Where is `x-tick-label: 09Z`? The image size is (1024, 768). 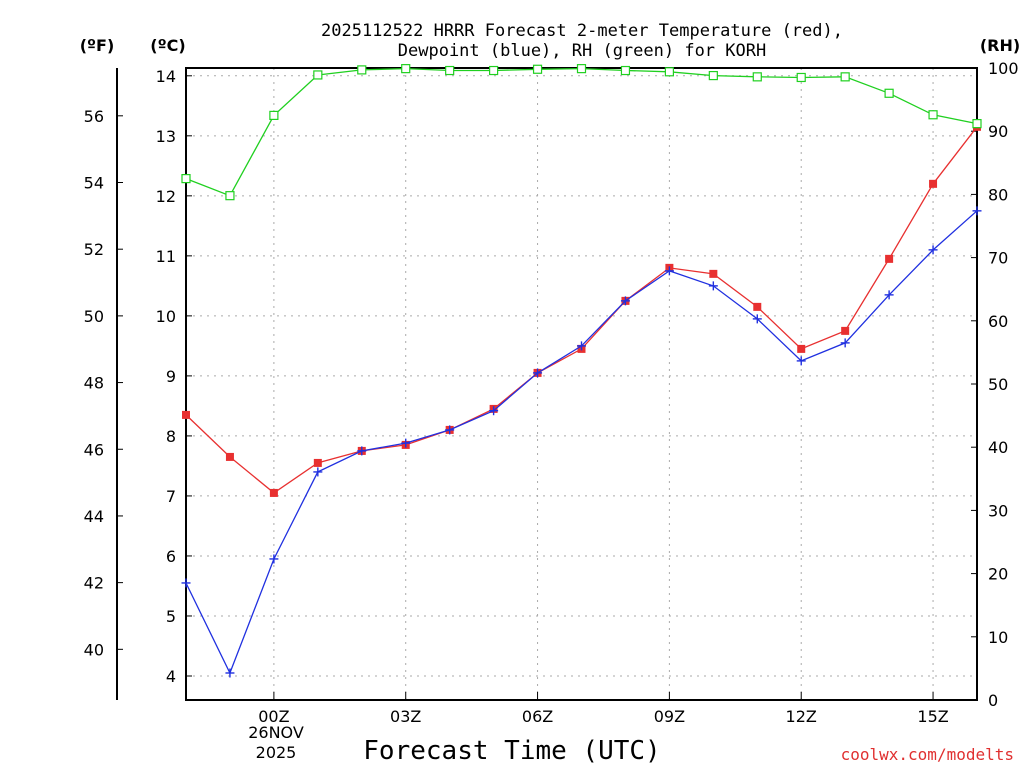
x-tick-label: 09Z is located at coordinates (669, 716).